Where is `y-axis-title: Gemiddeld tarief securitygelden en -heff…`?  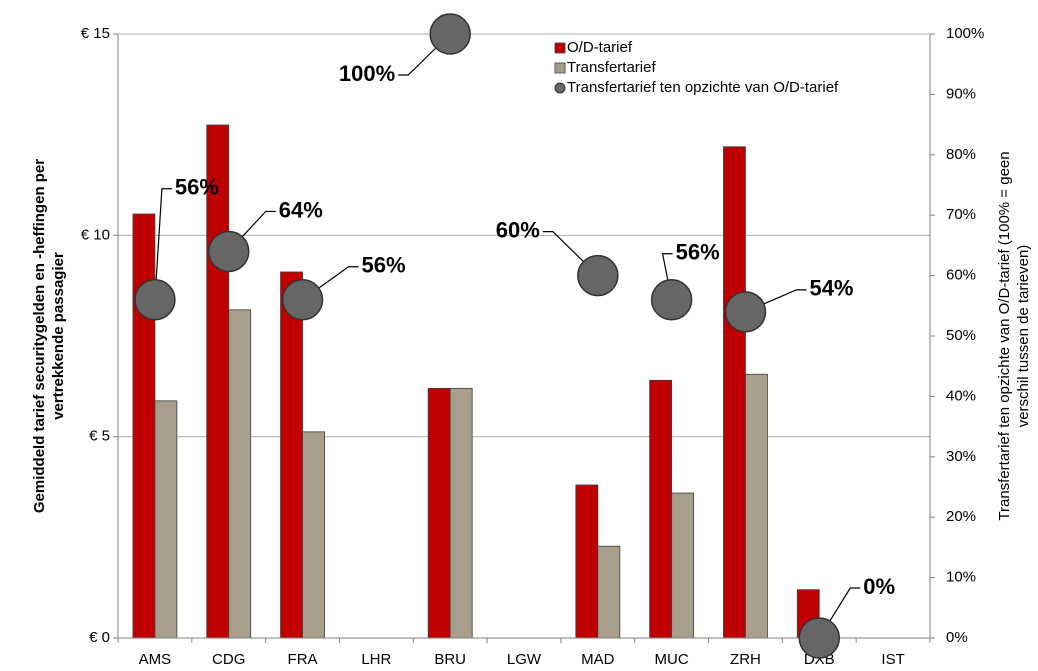
y-axis-title: Gemiddeld tarief securitygelden en -heff… is located at coordinates (49, 336).